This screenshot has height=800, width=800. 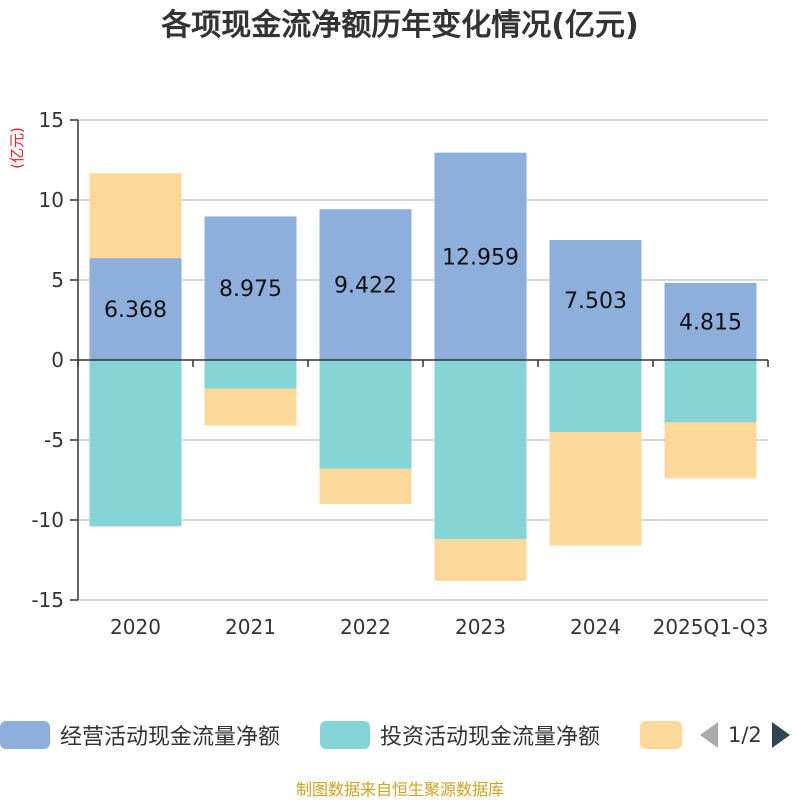 I want to click on y-tick-label: -5, so click(x=54, y=440).